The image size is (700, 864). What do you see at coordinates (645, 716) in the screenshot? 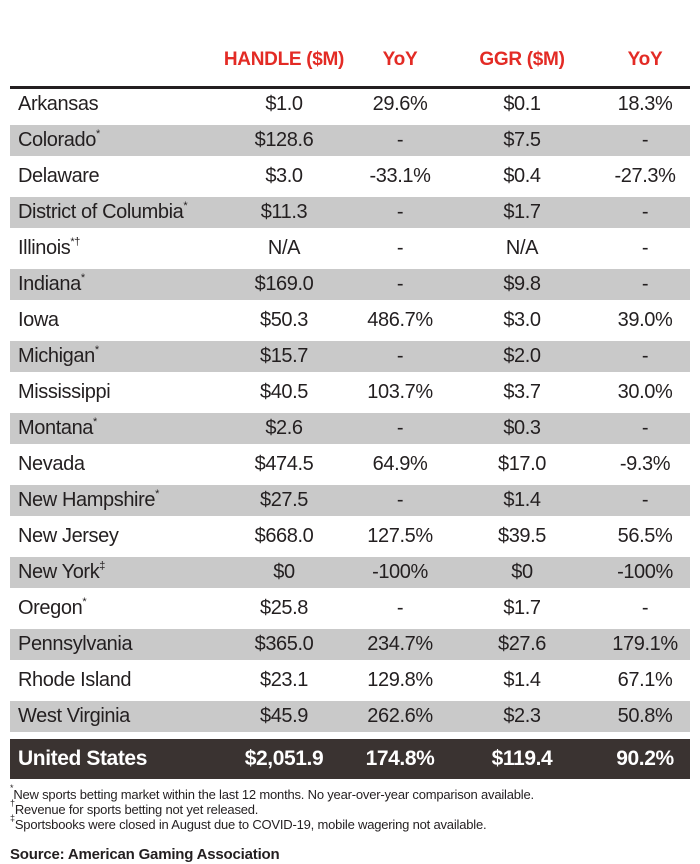
I see `ggr-yoy-cell: 50.8%` at bounding box center [645, 716].